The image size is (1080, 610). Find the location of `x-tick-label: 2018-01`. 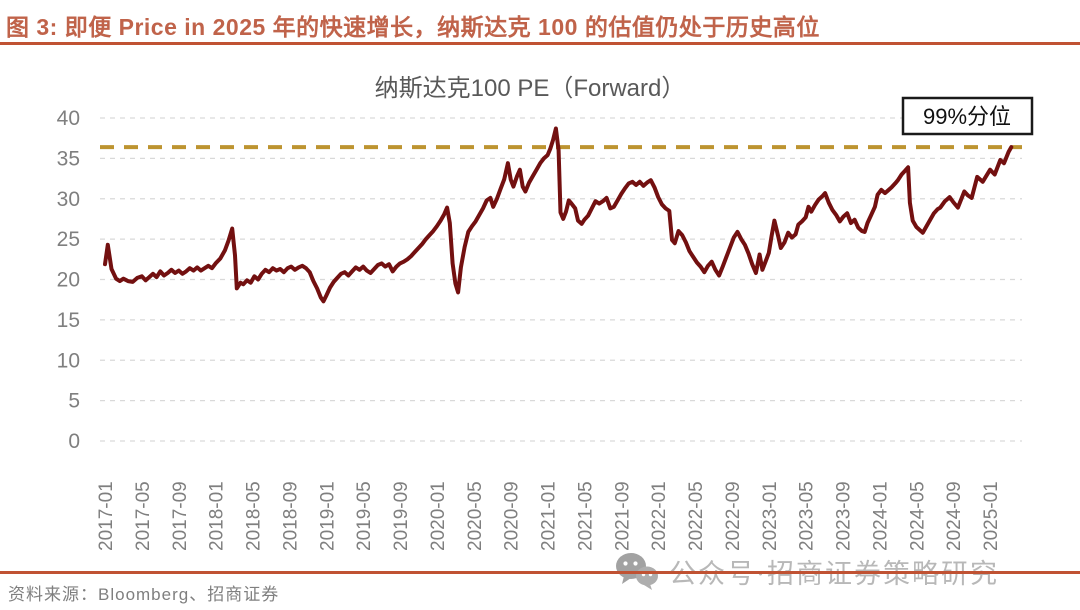

x-tick-label: 2018-01 is located at coordinates (217, 516).